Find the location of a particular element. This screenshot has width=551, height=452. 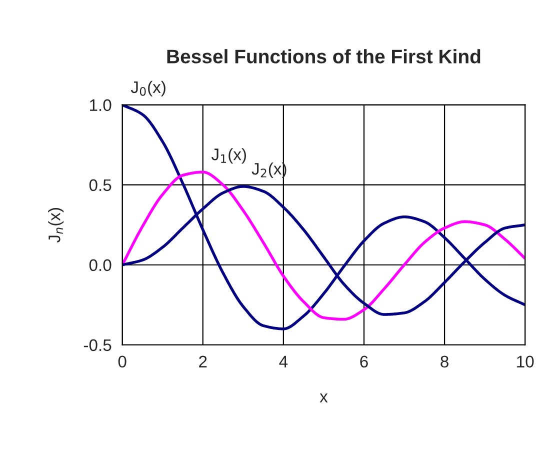

x-tick-label: 10 is located at coordinates (525, 362).